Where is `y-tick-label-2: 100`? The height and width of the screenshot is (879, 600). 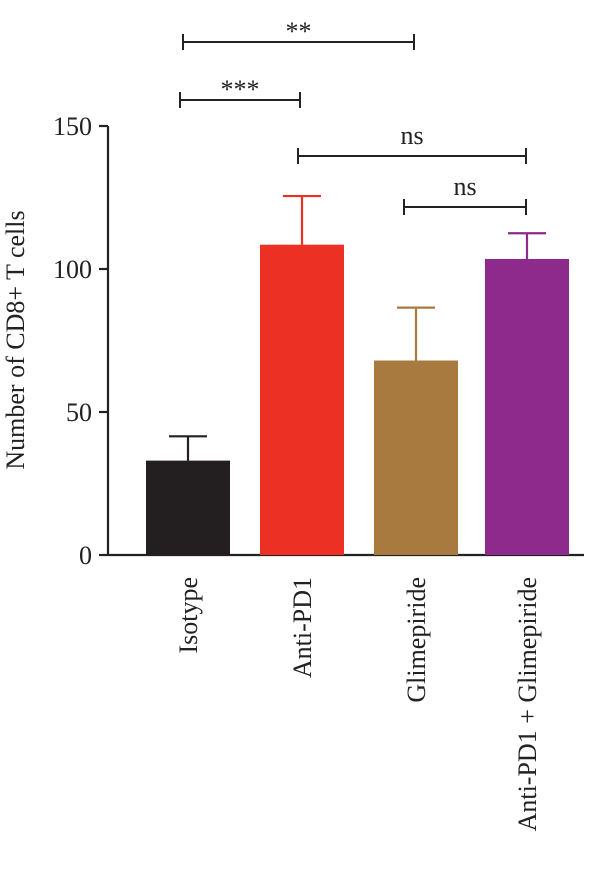 y-tick-label-2: 100 is located at coordinates (72, 269).